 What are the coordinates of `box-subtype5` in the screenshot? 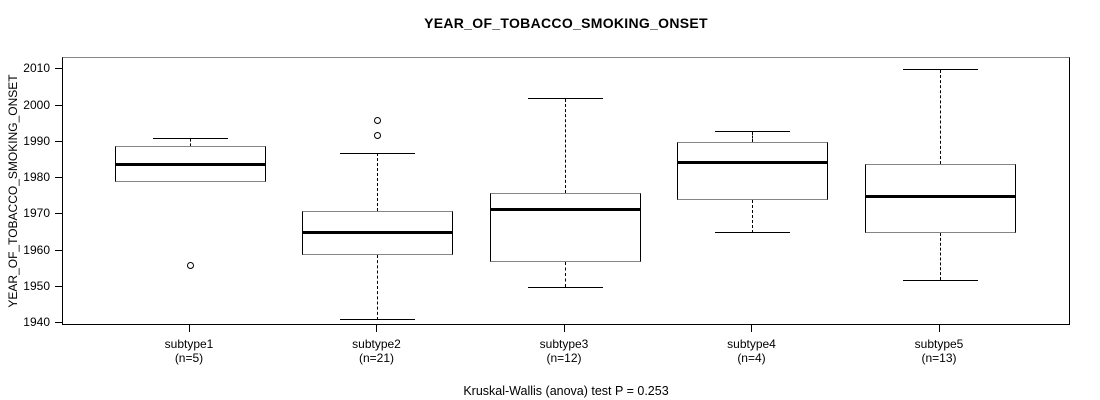 It's located at (940, 198).